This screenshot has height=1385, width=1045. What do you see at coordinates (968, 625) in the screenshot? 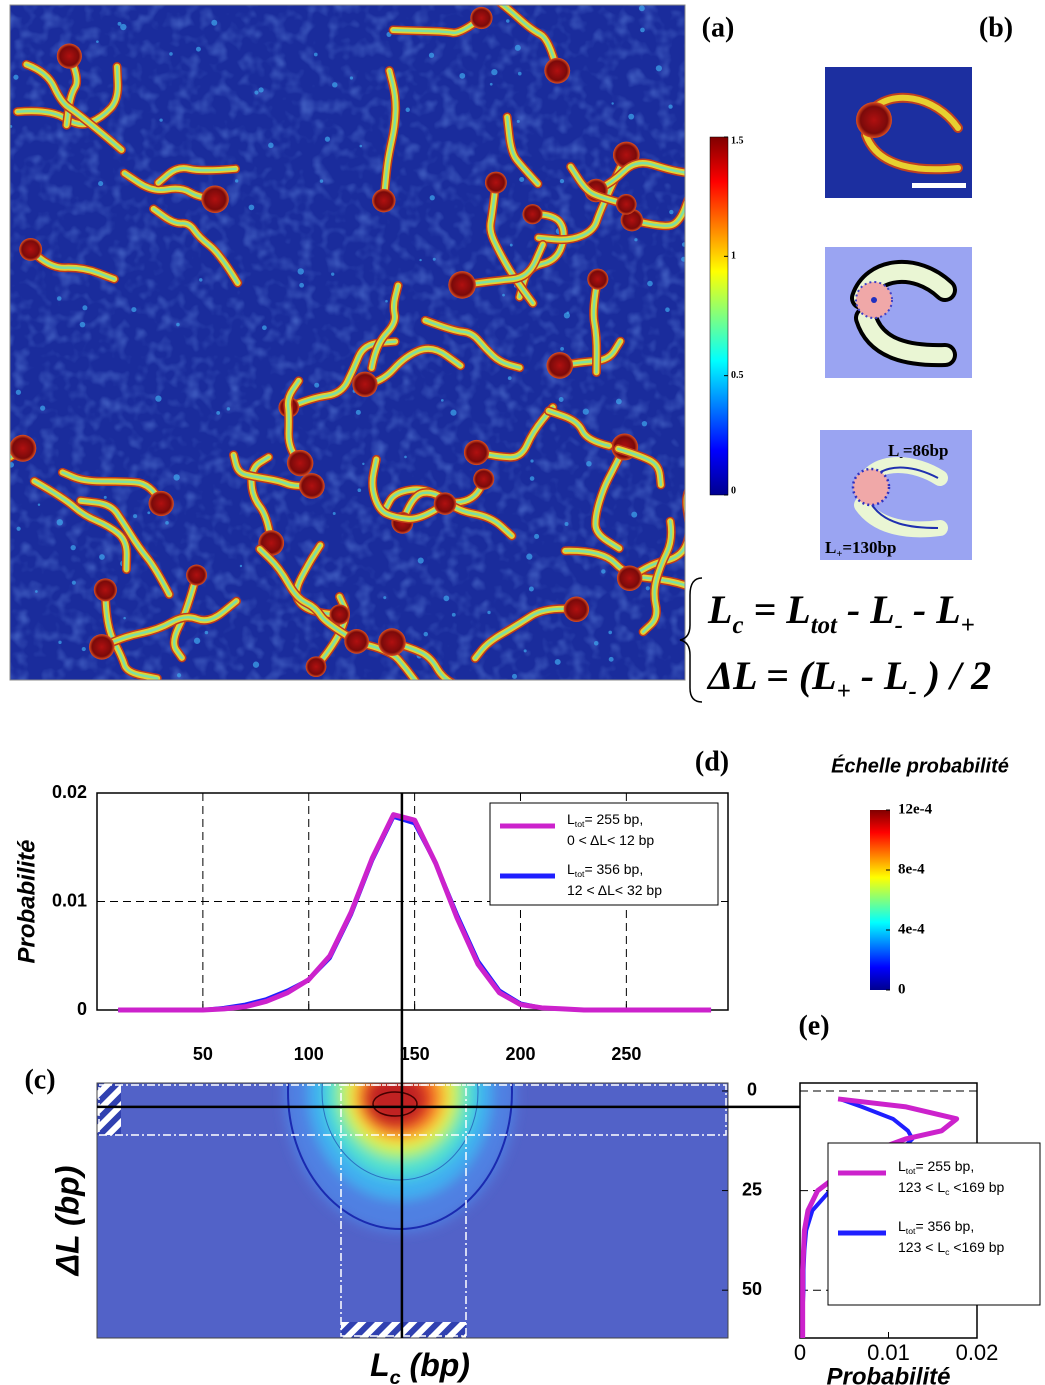
I see `text-part: +` at bounding box center [968, 625].